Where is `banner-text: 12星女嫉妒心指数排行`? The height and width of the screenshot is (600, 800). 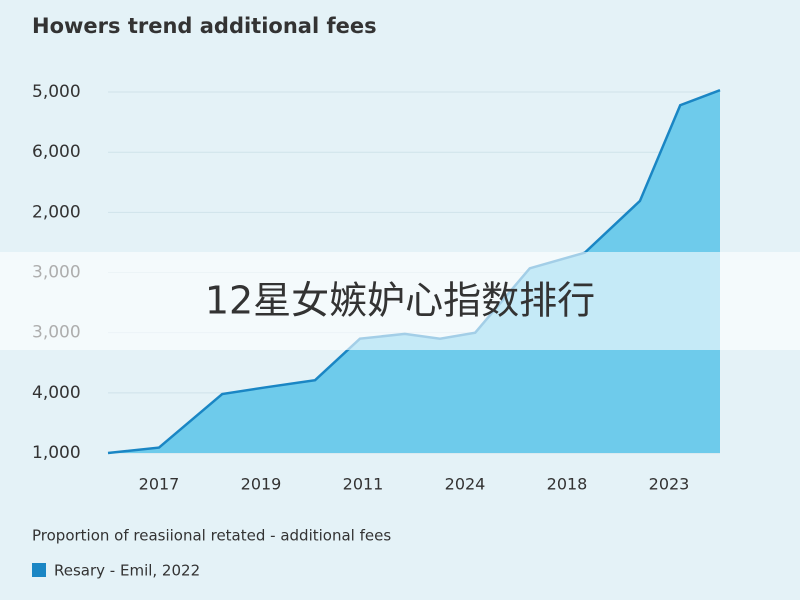 banner-text: 12星女嫉妒心指数排行 is located at coordinates (400, 301).